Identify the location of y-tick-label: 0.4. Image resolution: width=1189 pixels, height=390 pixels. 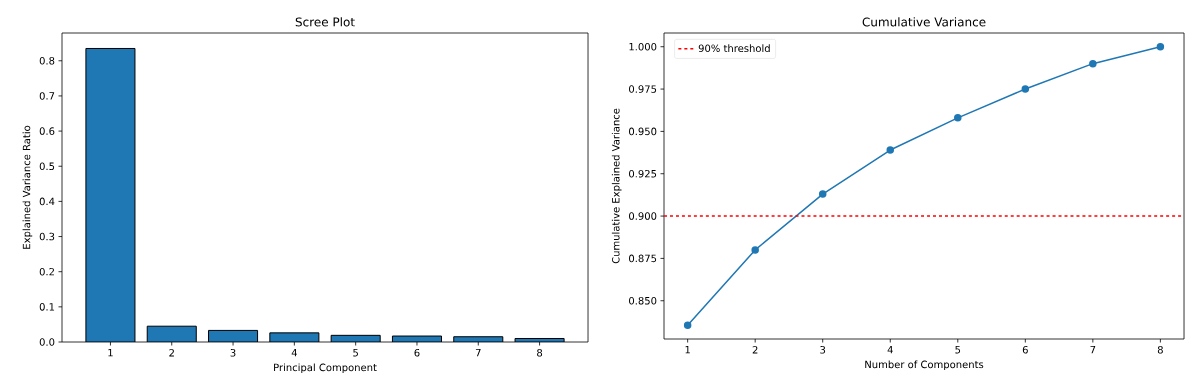
(47, 201).